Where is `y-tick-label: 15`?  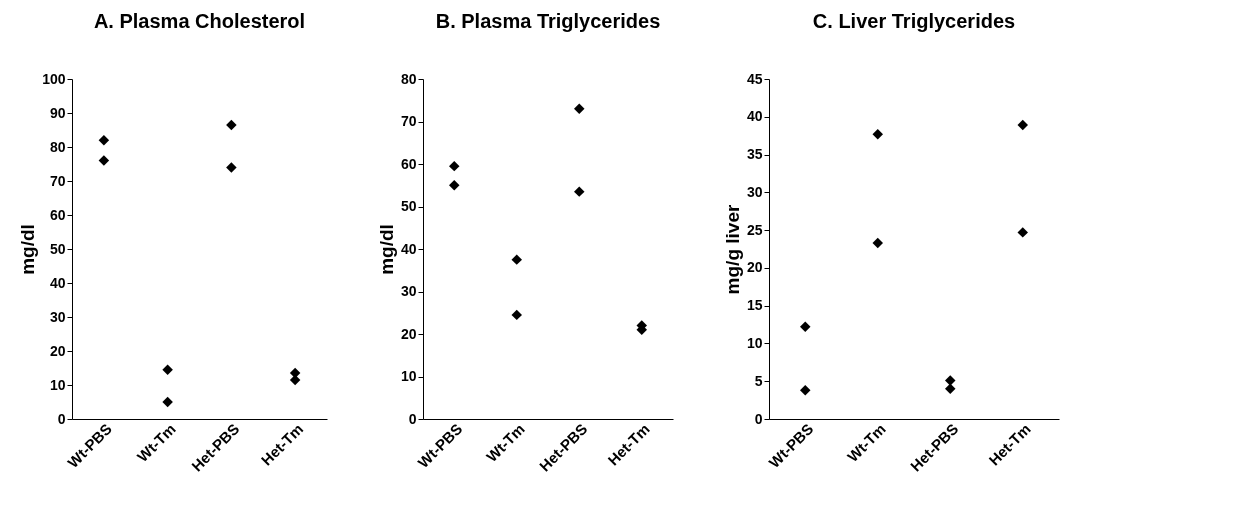 y-tick-label: 15 is located at coordinates (754, 305).